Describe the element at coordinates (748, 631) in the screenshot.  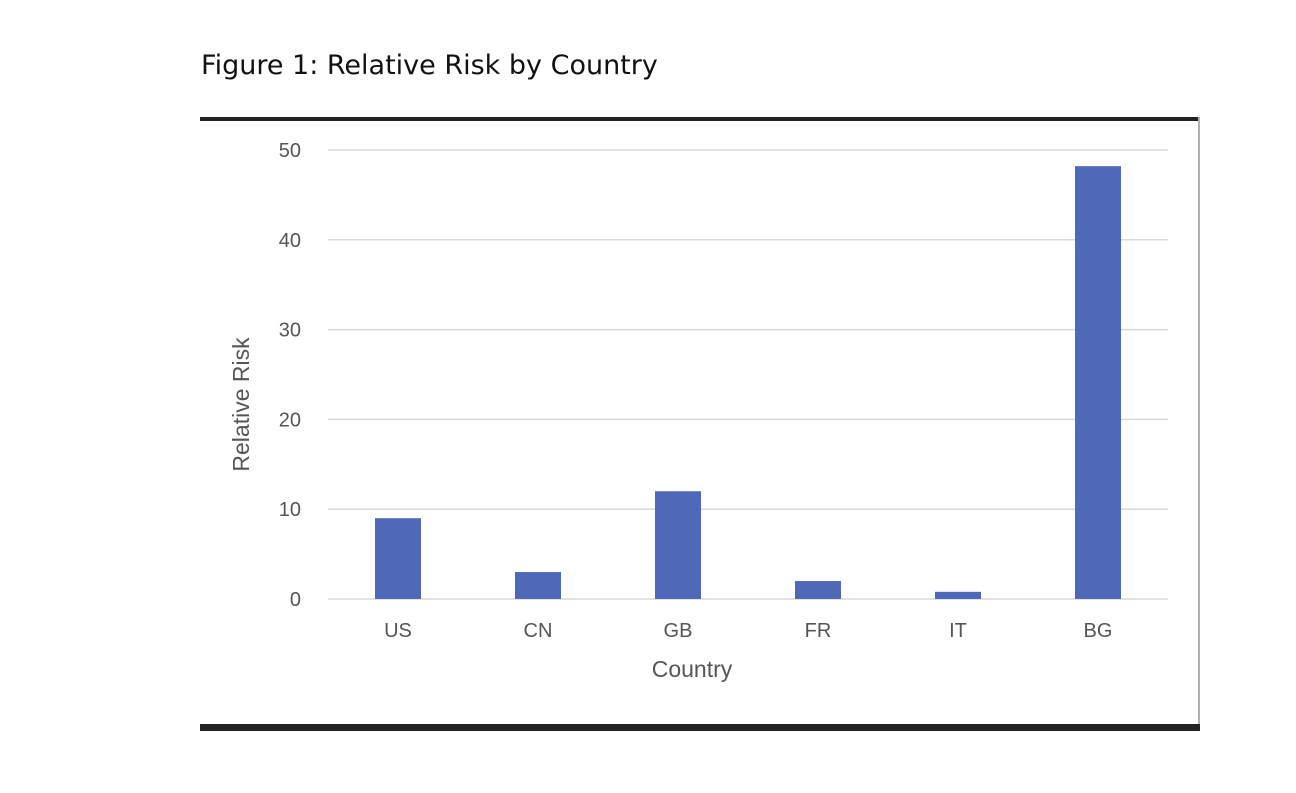
I see `x-tick-labels: US CN GB FR IT BG` at that location.